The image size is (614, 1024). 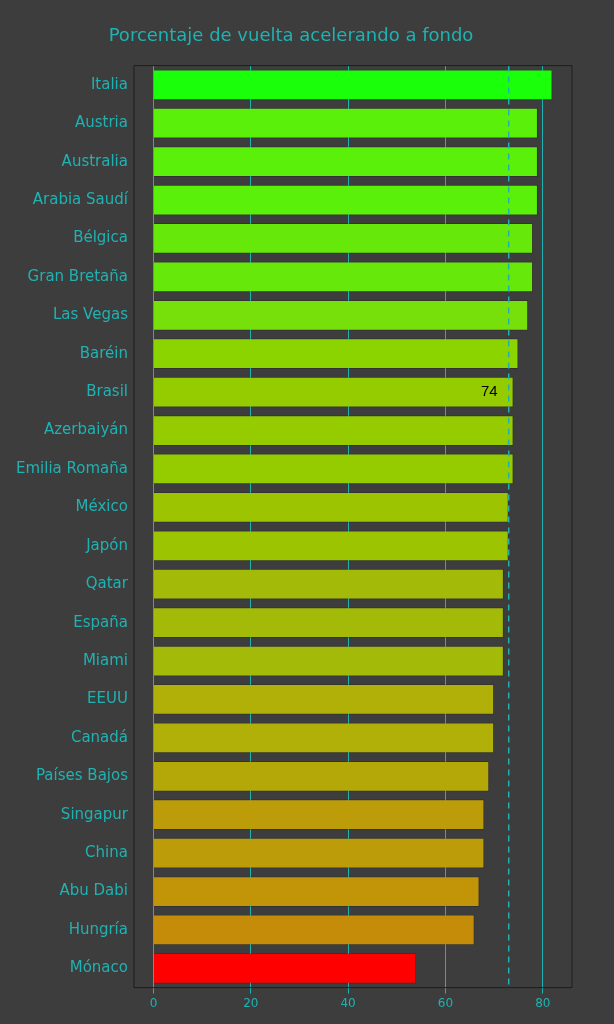 What do you see at coordinates (445, 1002) in the screenshot?
I see `x-tick-label: 60` at bounding box center [445, 1002].